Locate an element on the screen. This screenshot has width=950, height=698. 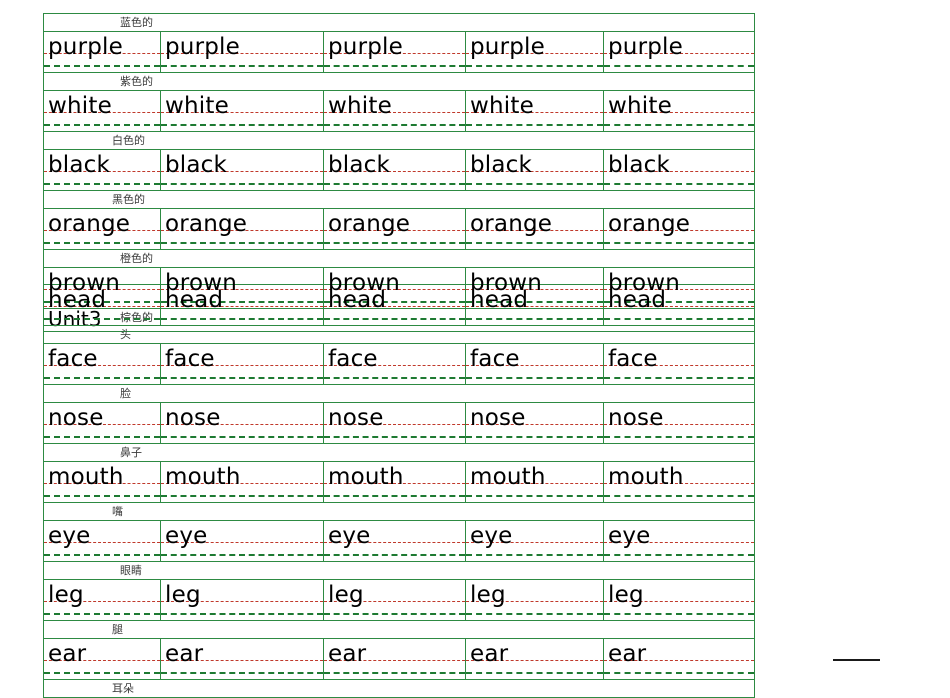
annotation-cell: 嘴 is located at coordinates (399, 511).